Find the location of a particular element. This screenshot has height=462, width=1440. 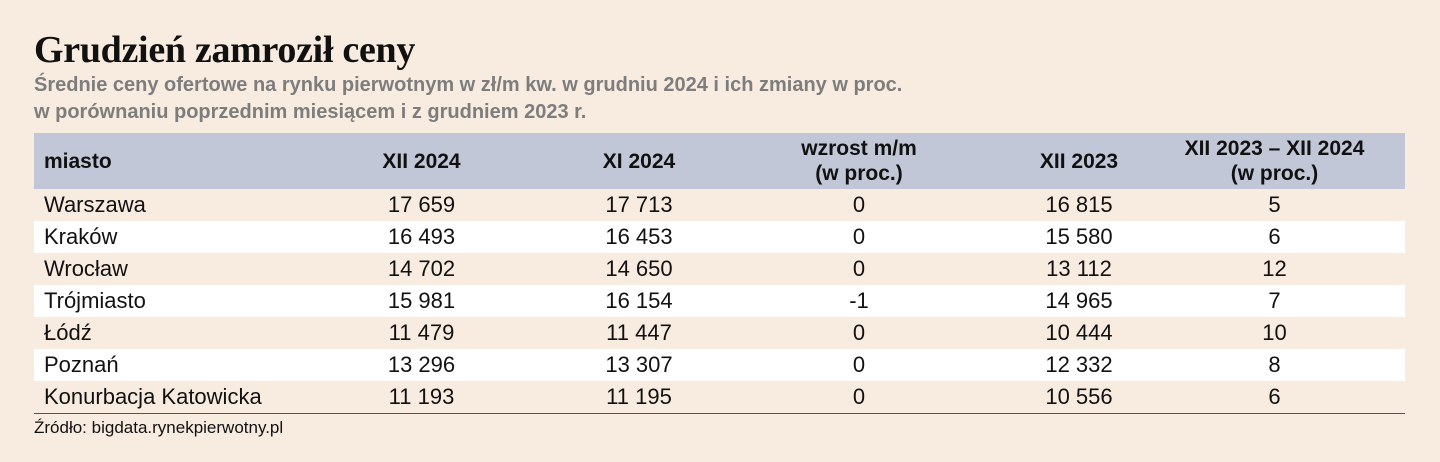

cell-city: Konurbacja Katowicka is located at coordinates (153, 396).